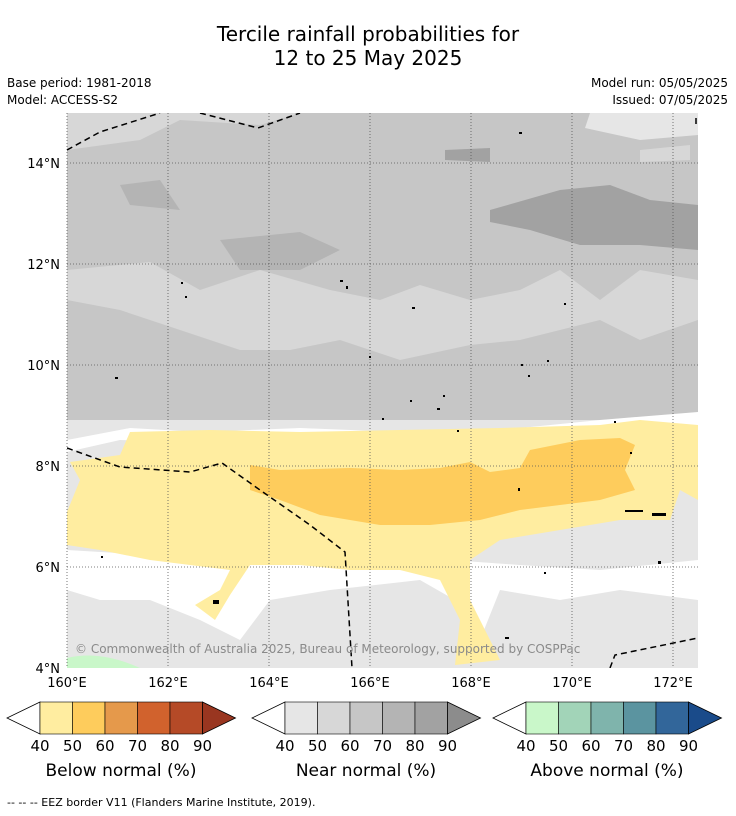 Image resolution: width=736 pixels, height=816 pixels. What do you see at coordinates (67, 683) in the screenshot?
I see `lon-label-160e: 160°E` at bounding box center [67, 683].